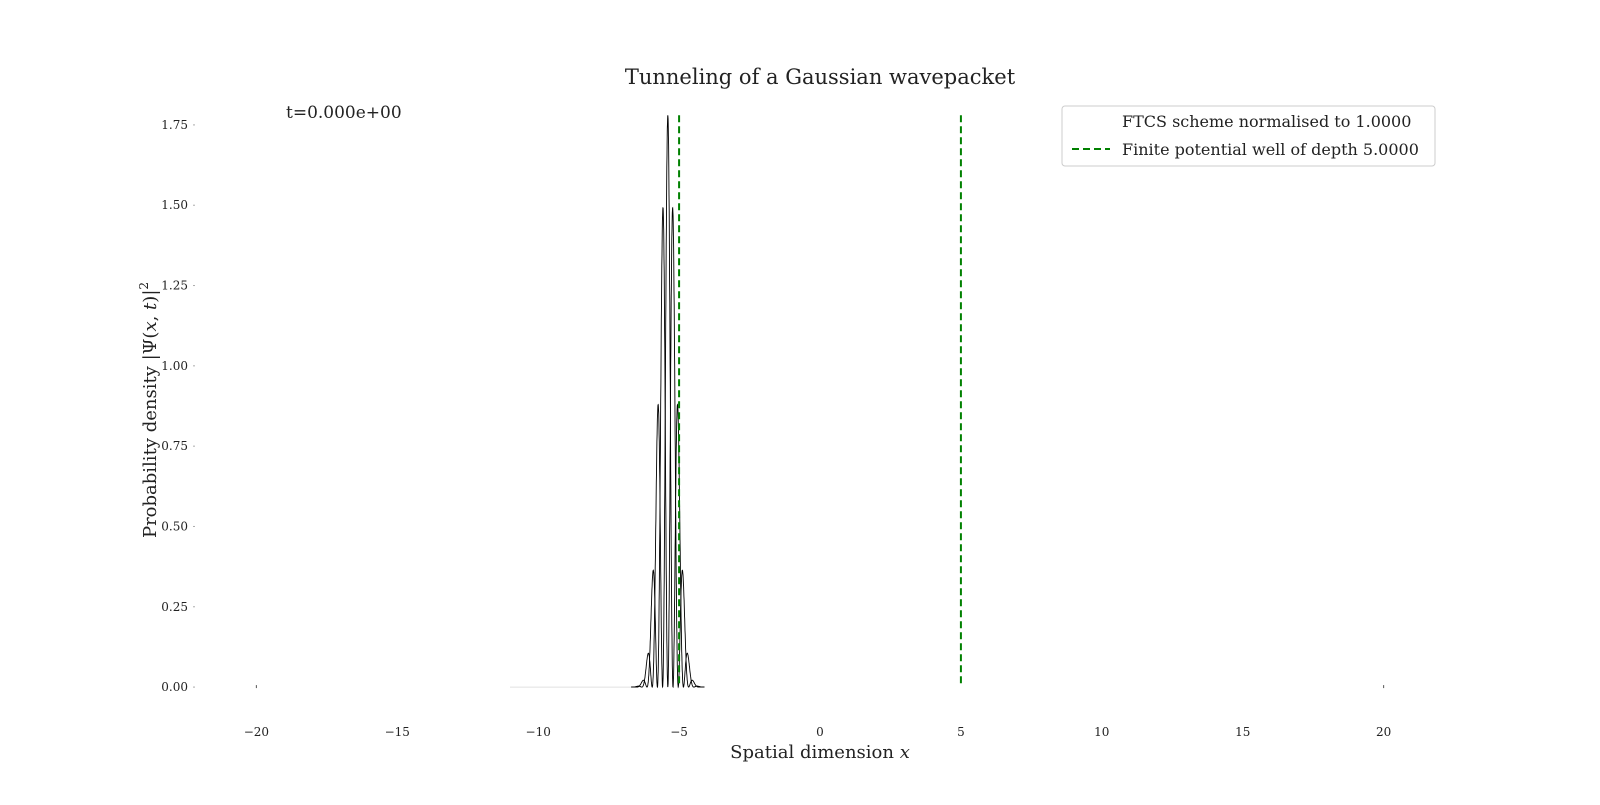  What do you see at coordinates (149, 410) in the screenshot?
I see `y-axis-title: Probability density |Ψ(x, t)|2` at bounding box center [149, 410].